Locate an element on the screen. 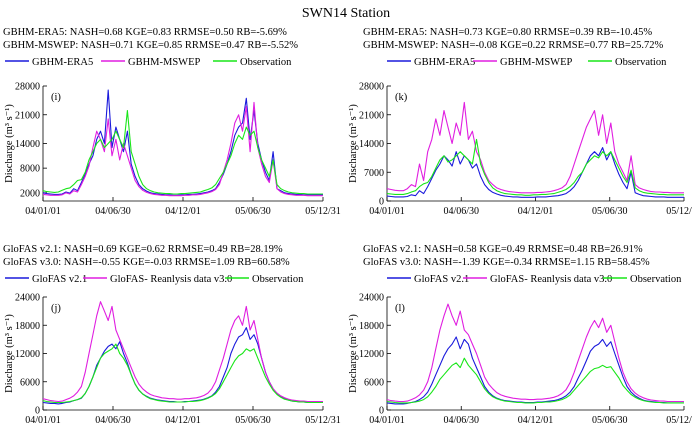  y-tick-label: 7000 is located at coordinates (374, 173).